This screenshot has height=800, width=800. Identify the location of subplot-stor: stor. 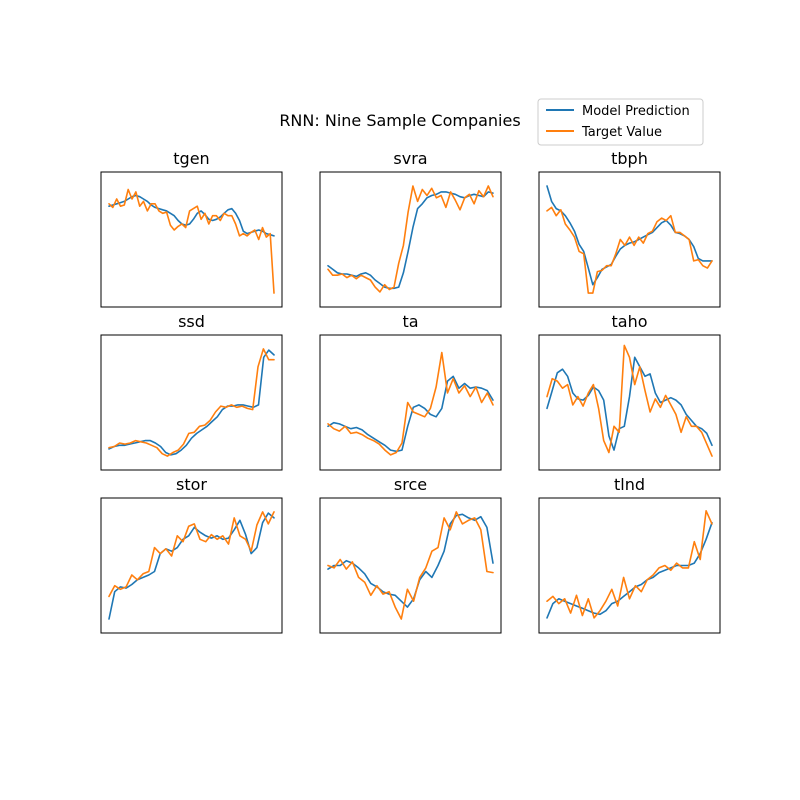
(191, 554).